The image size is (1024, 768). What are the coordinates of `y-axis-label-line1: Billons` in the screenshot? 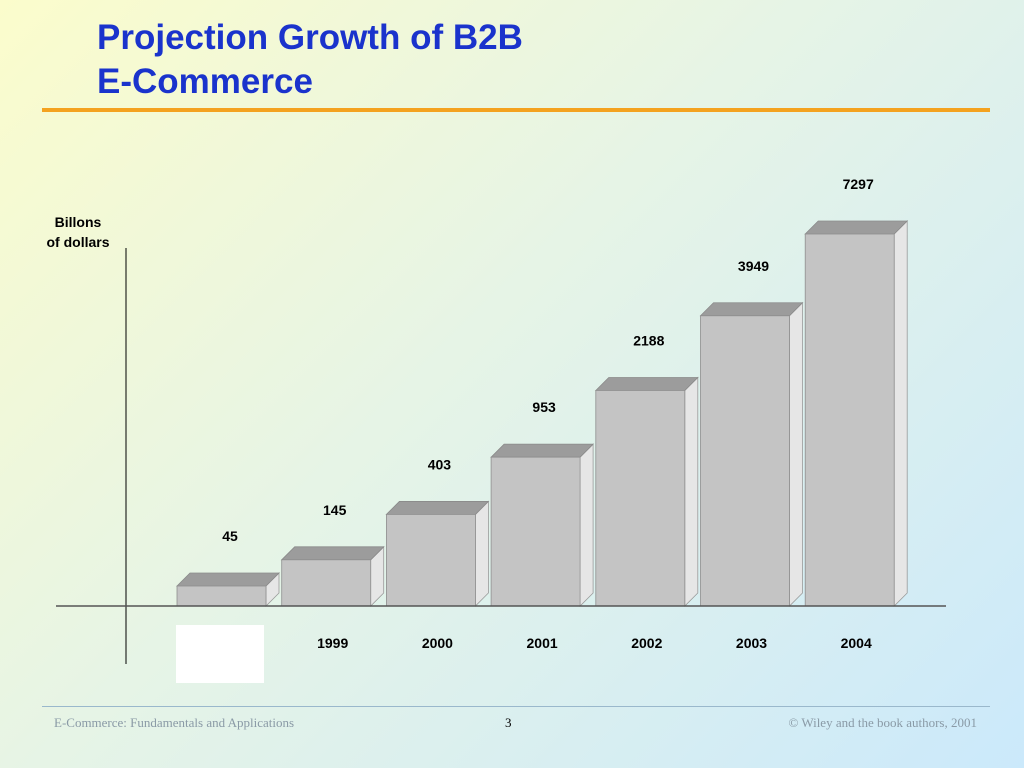 It's located at (78, 222).